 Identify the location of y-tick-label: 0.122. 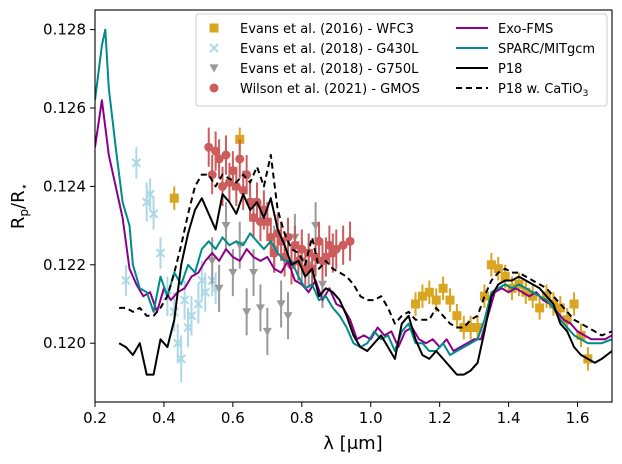
(64, 265).